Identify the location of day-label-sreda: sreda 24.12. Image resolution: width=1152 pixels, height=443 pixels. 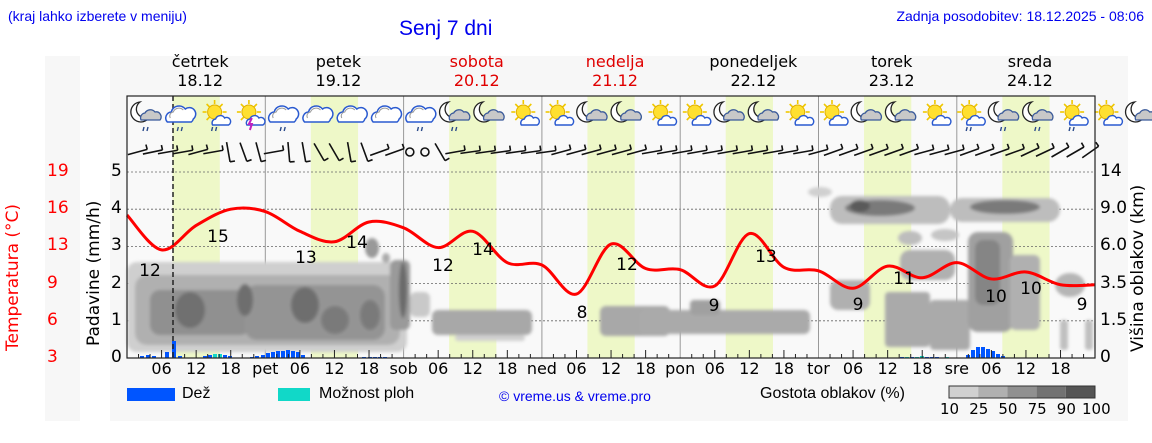
(1030, 71).